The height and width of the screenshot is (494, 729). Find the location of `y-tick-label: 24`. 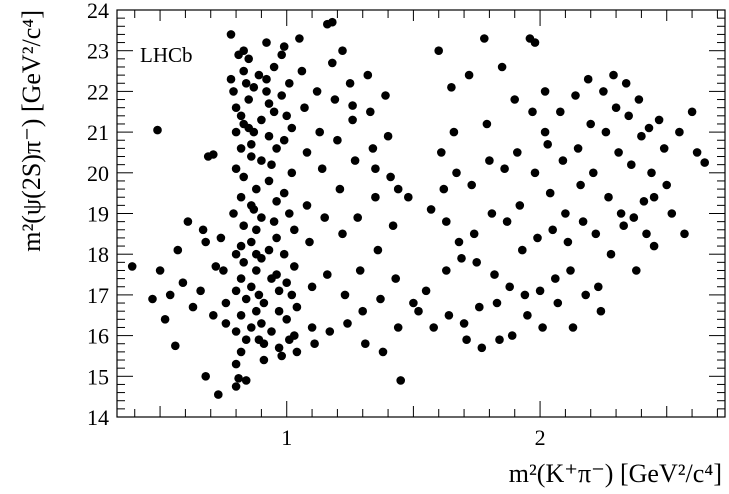

y-tick-label: 24 is located at coordinates (98, 11).